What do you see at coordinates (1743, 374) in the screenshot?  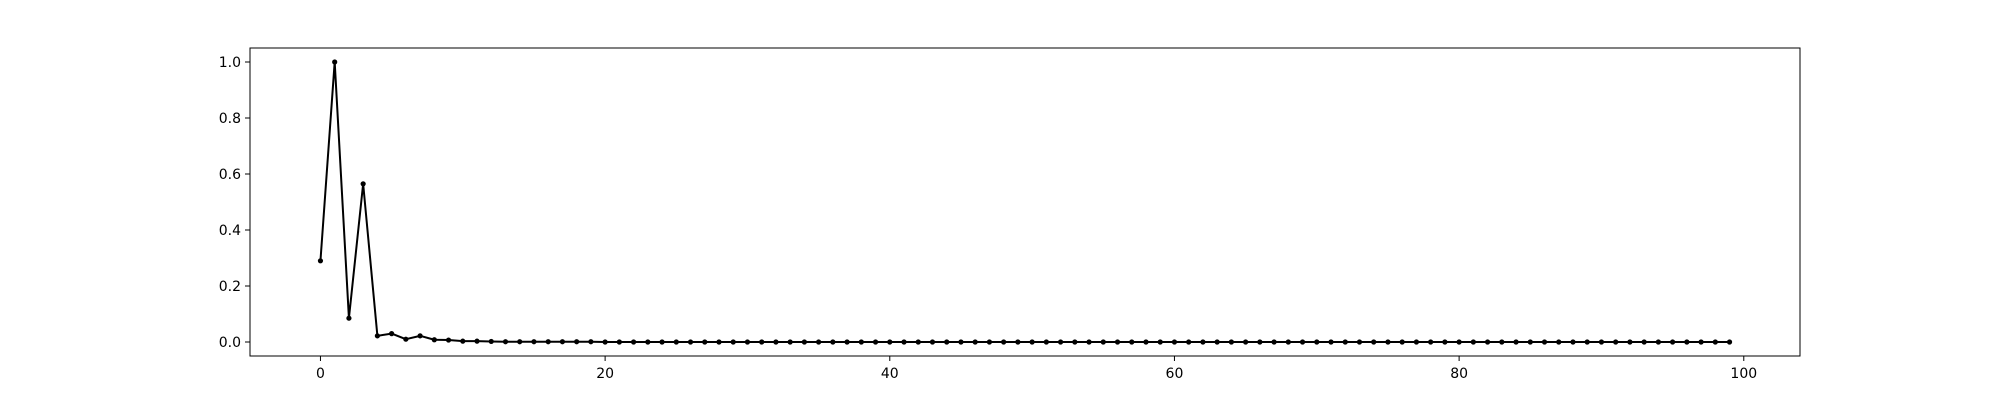 I see `x-tick-label: 100` at bounding box center [1743, 374].